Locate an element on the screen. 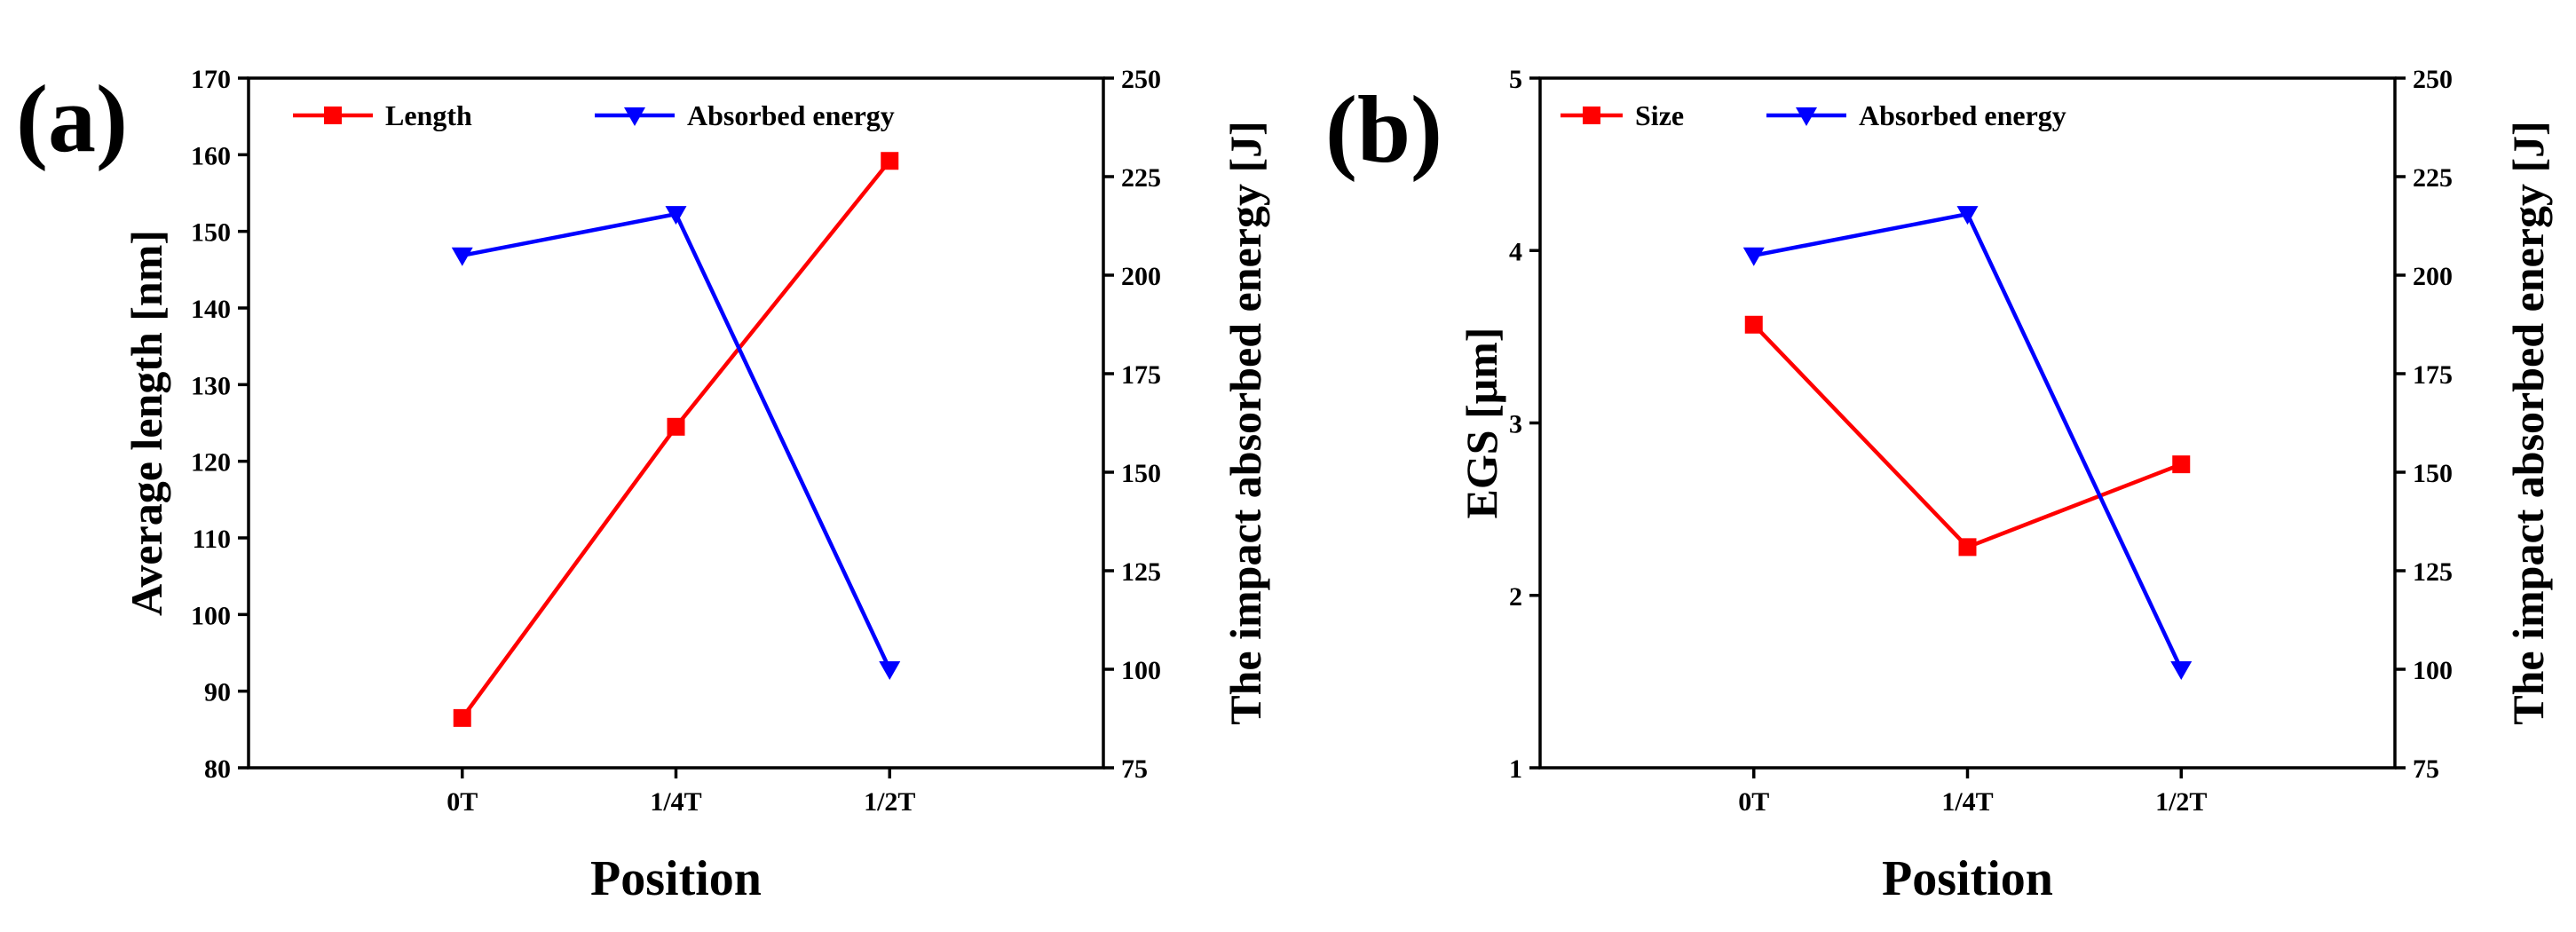 The image size is (2576, 932). series-size is located at coordinates (1967, 436).